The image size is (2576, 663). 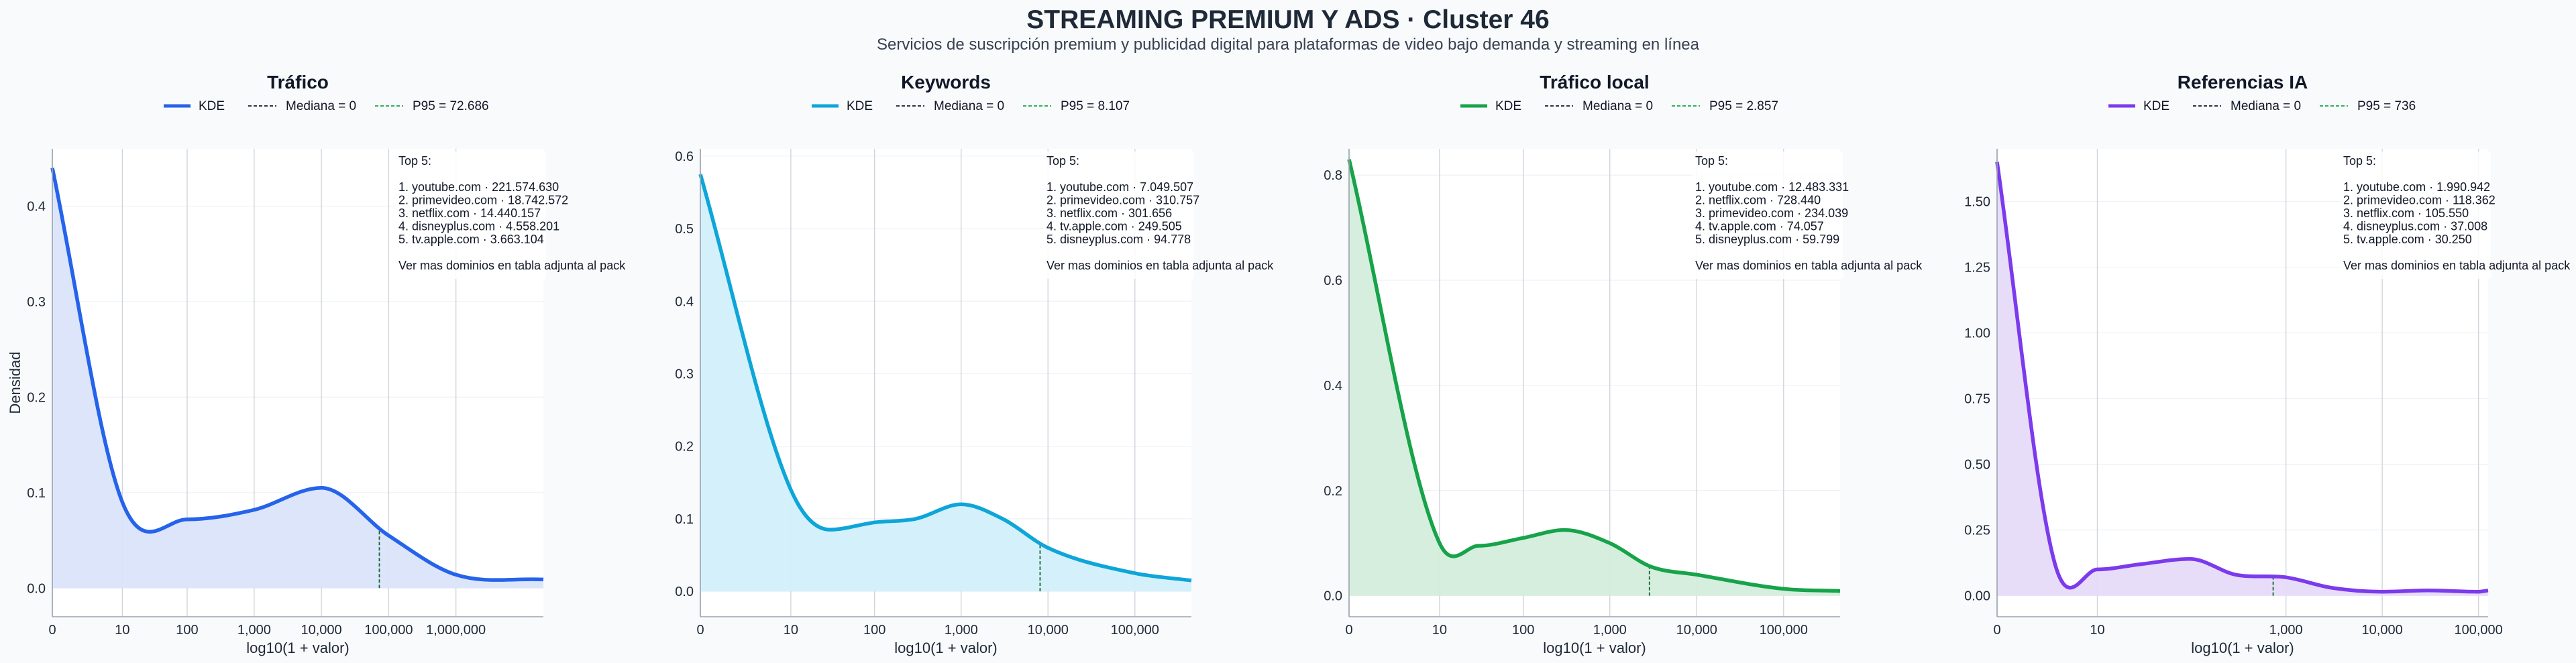 I want to click on annotation-line: 2. primevideo.com · 310.757, so click(x=1122, y=200).